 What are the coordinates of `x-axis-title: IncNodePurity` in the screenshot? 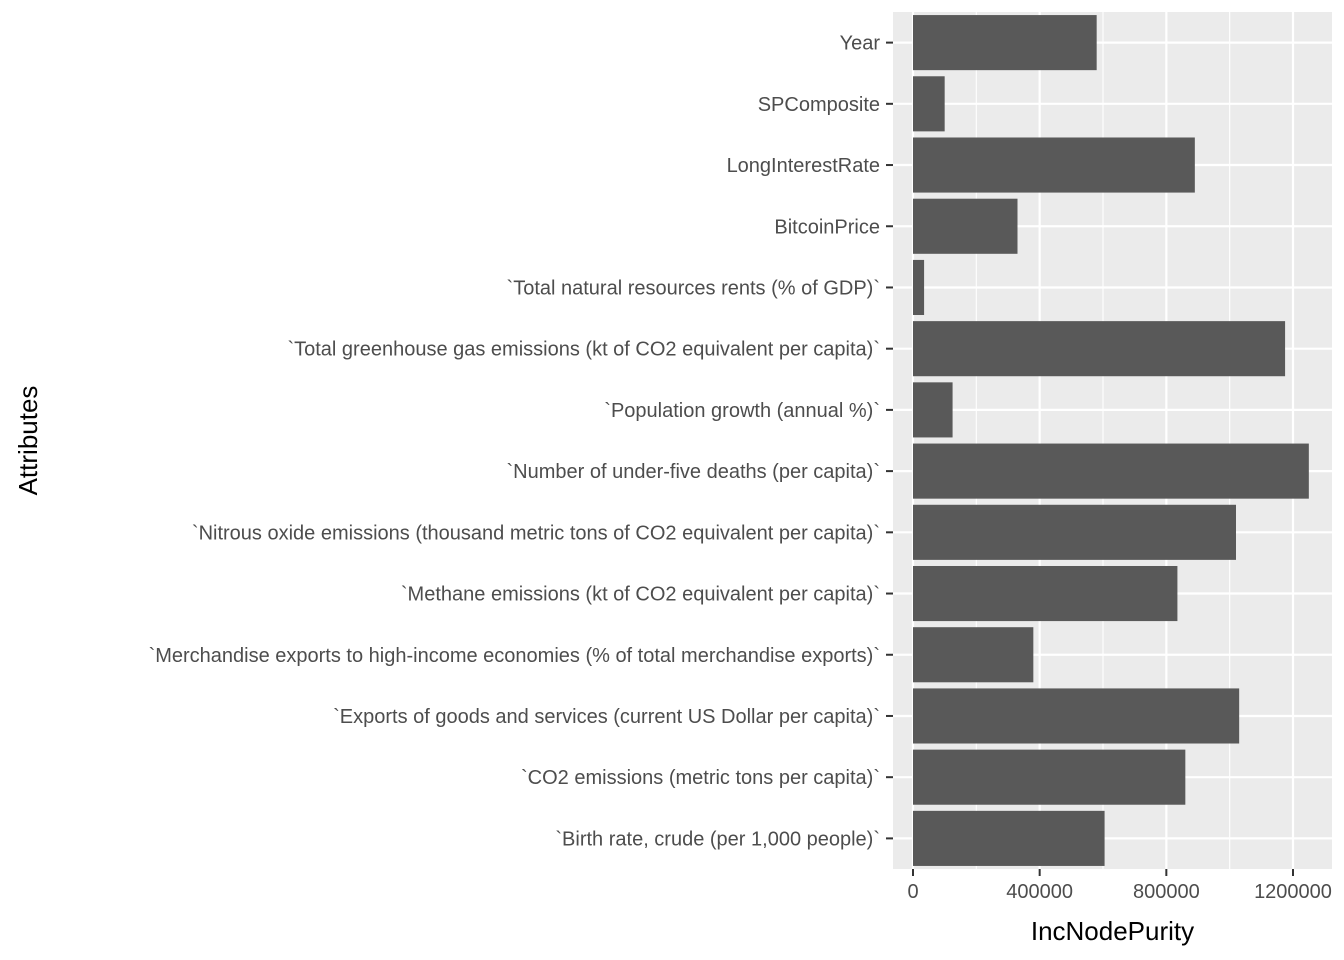 It's located at (1112, 931).